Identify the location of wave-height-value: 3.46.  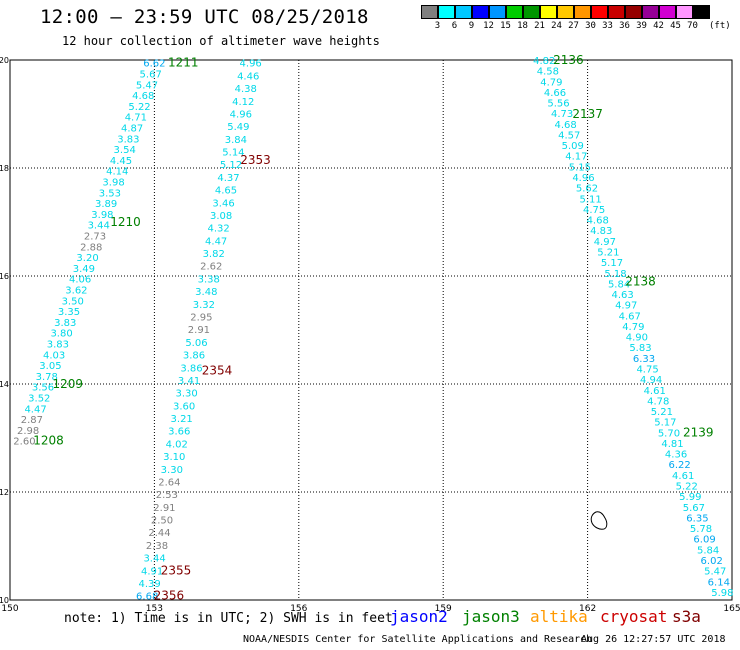
(223, 203).